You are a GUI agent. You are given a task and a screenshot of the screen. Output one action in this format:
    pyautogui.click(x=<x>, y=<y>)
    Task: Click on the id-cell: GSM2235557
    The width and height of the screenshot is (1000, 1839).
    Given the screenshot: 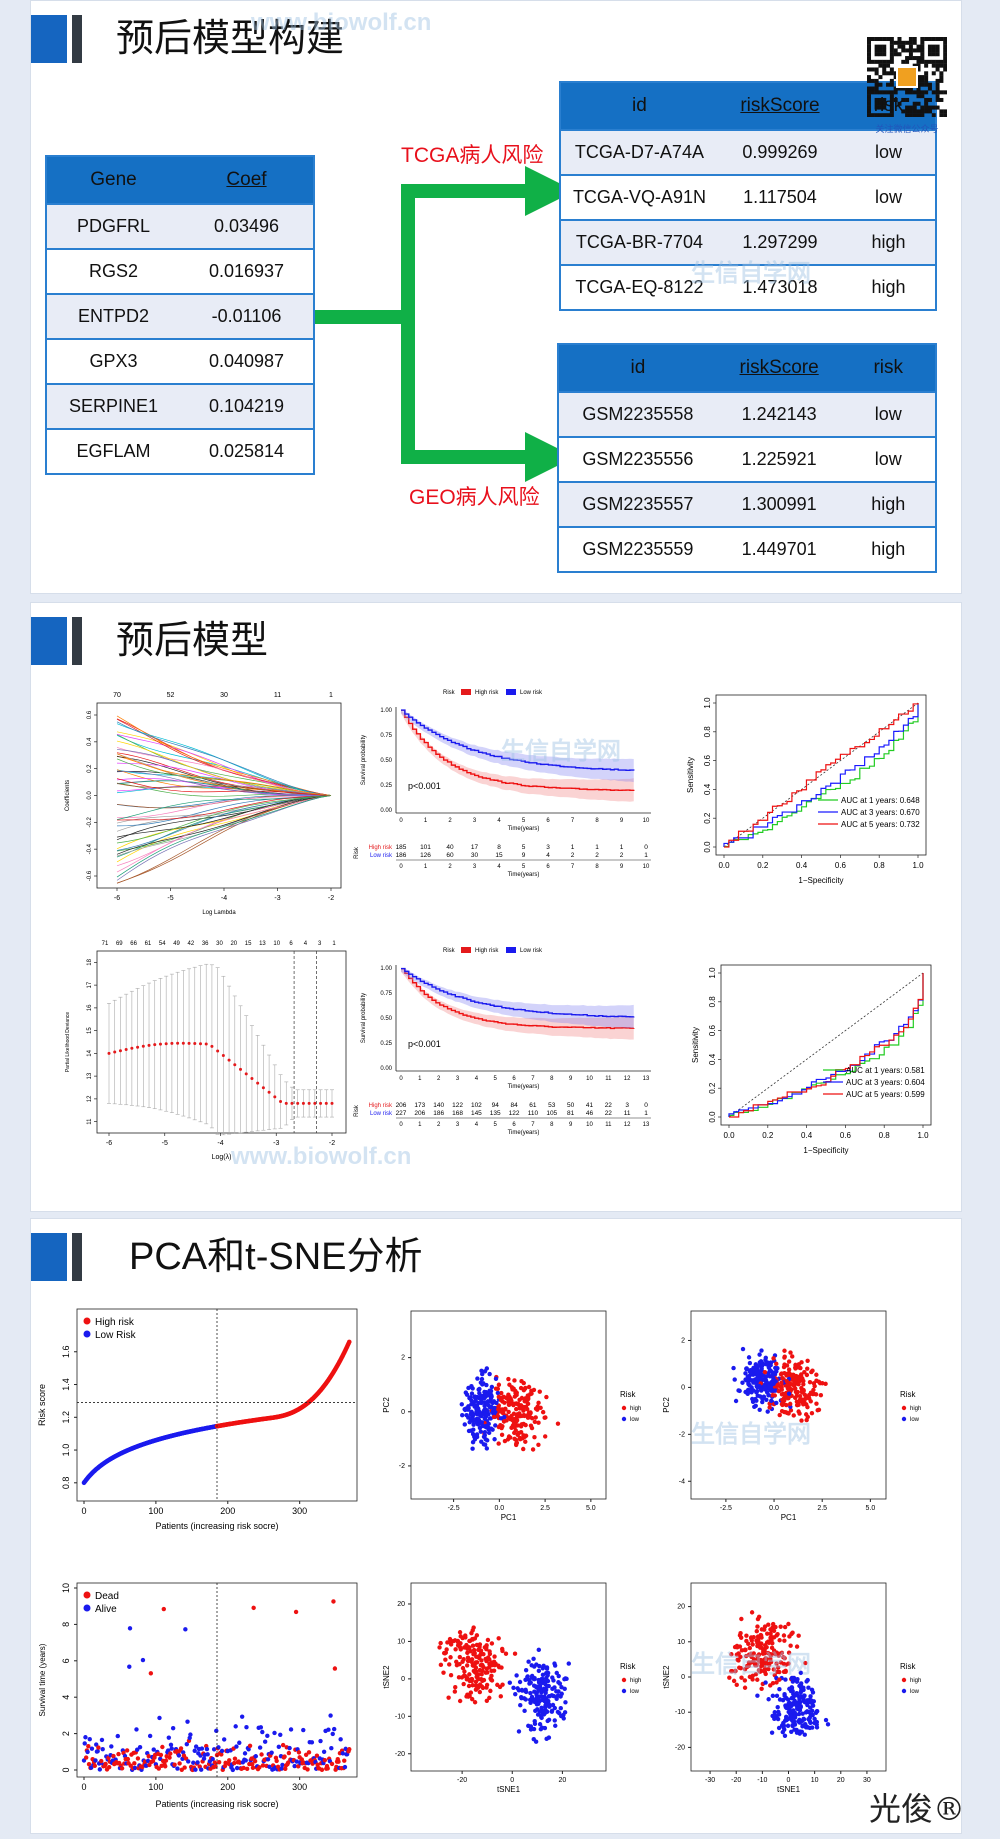 What is the action you would take?
    pyautogui.click(x=637, y=504)
    